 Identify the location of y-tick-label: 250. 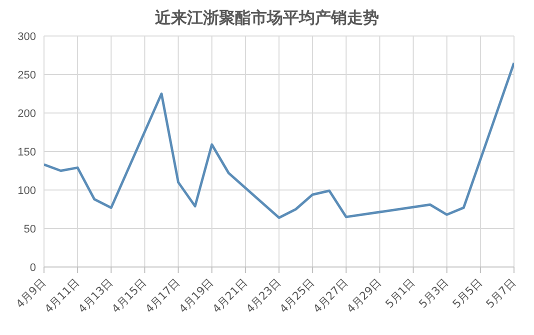
(27, 75).